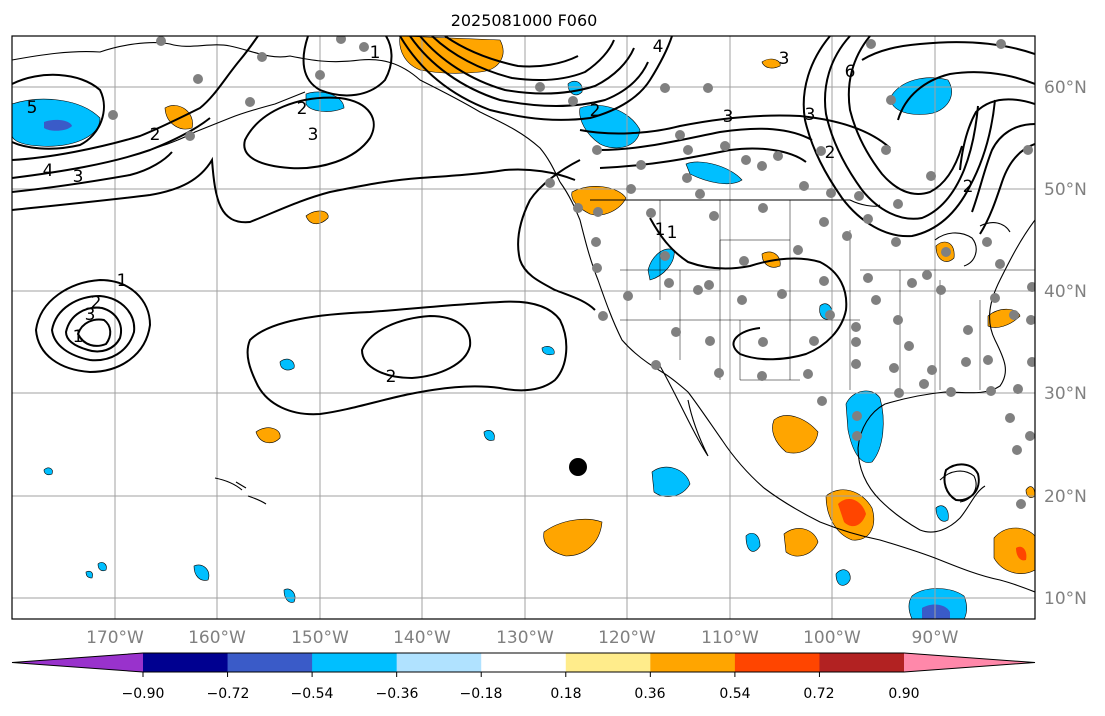  Describe the element at coordinates (1065, 292) in the screenshot. I see `lat-label: 40°N` at that location.